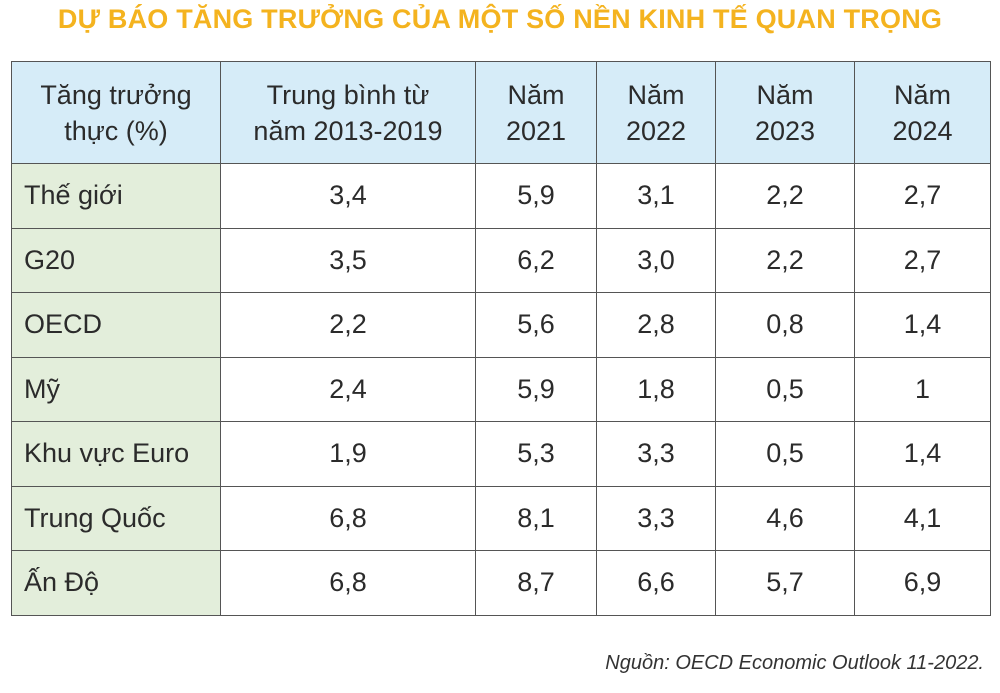 This screenshot has height=693, width=1000. I want to click on table-cell: 6,2, so click(536, 260).